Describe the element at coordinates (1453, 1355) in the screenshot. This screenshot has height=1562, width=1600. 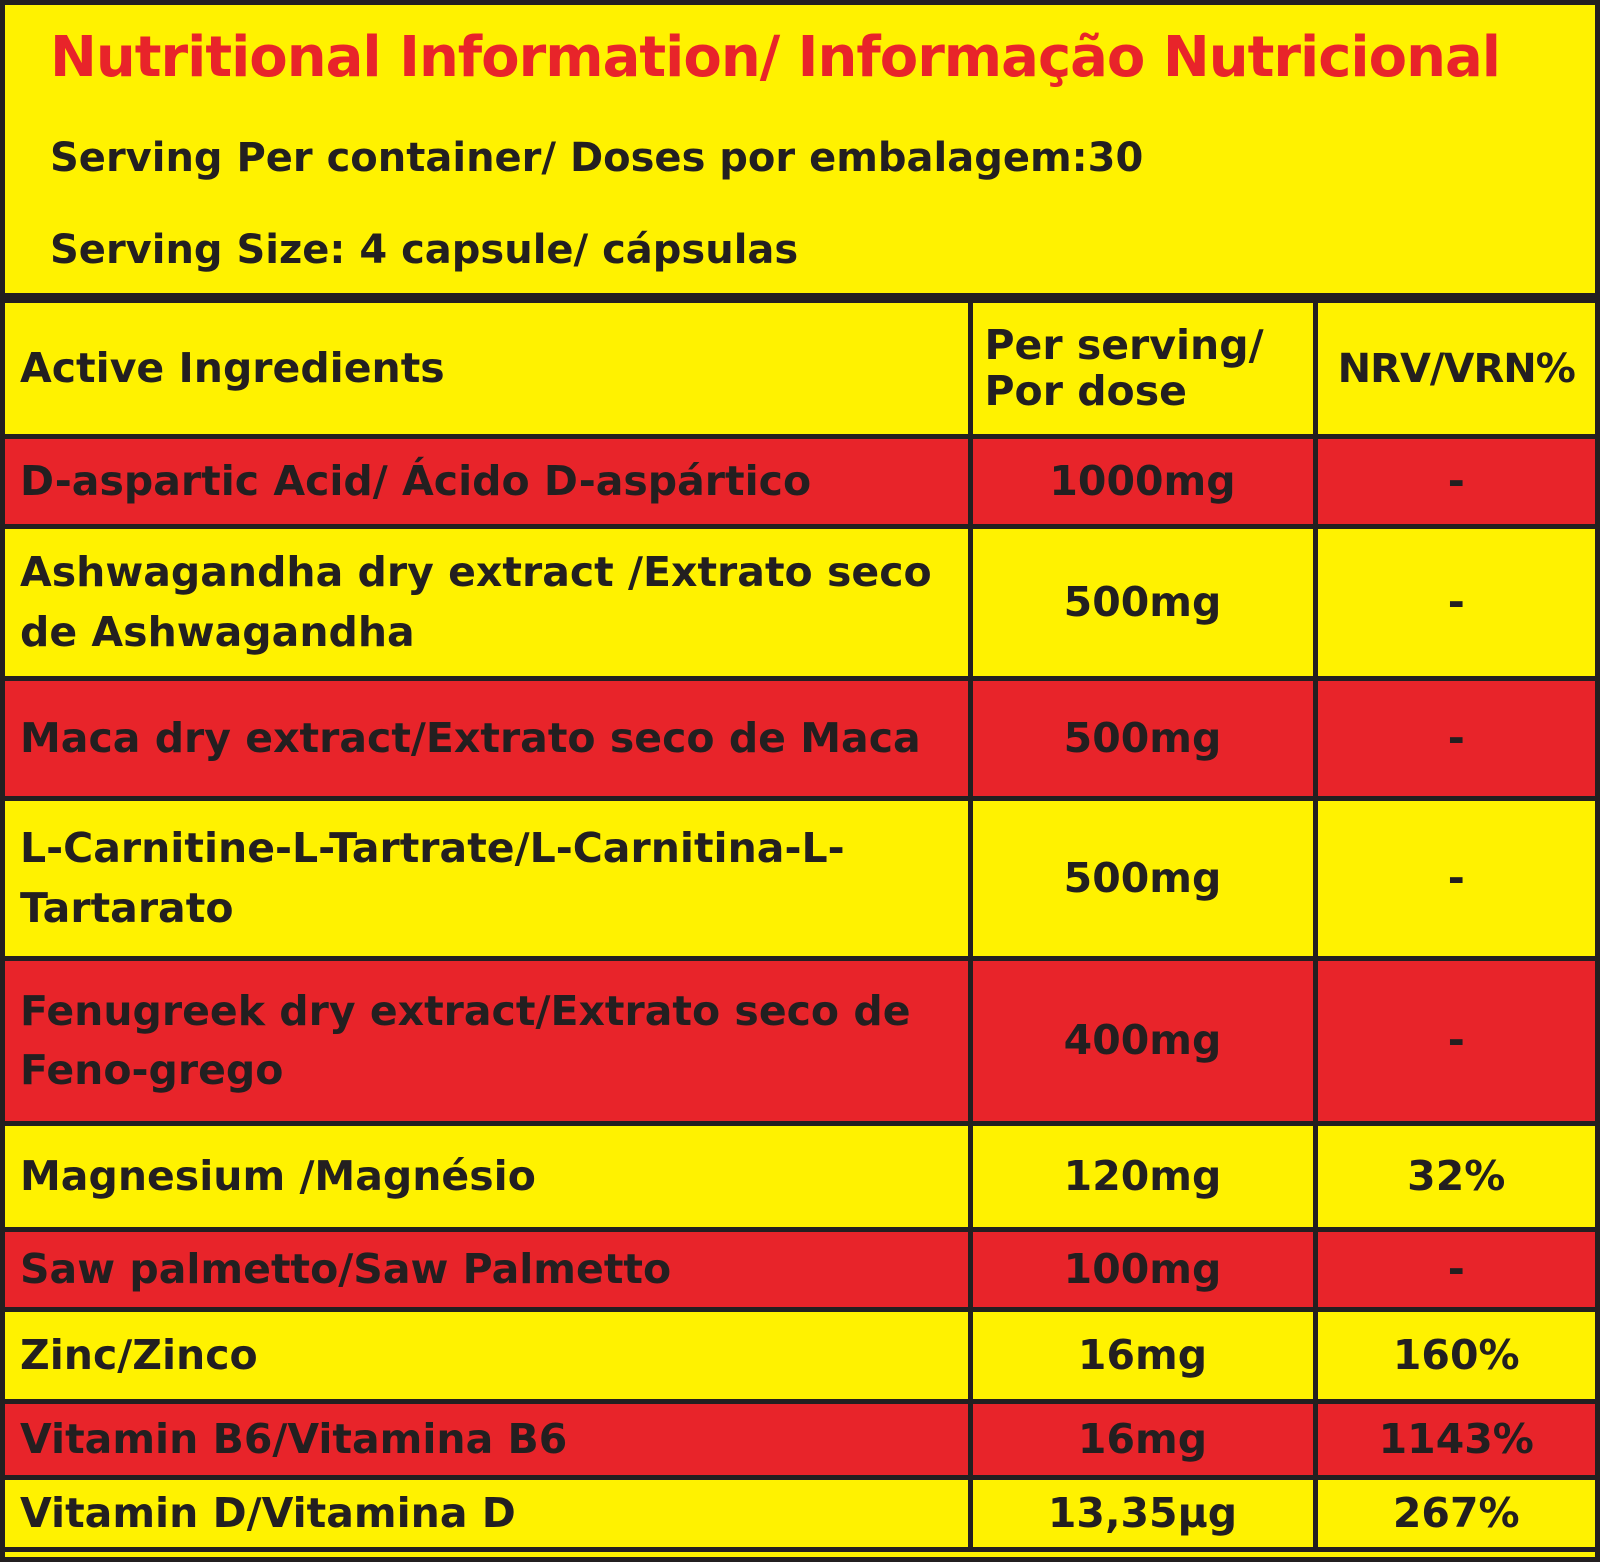
I see `ingredient-nrv: 160%` at that location.